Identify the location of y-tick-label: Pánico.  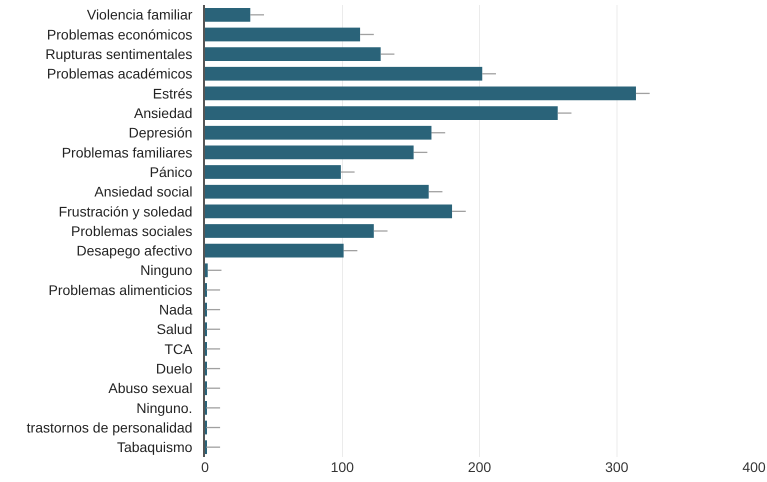
(171, 172).